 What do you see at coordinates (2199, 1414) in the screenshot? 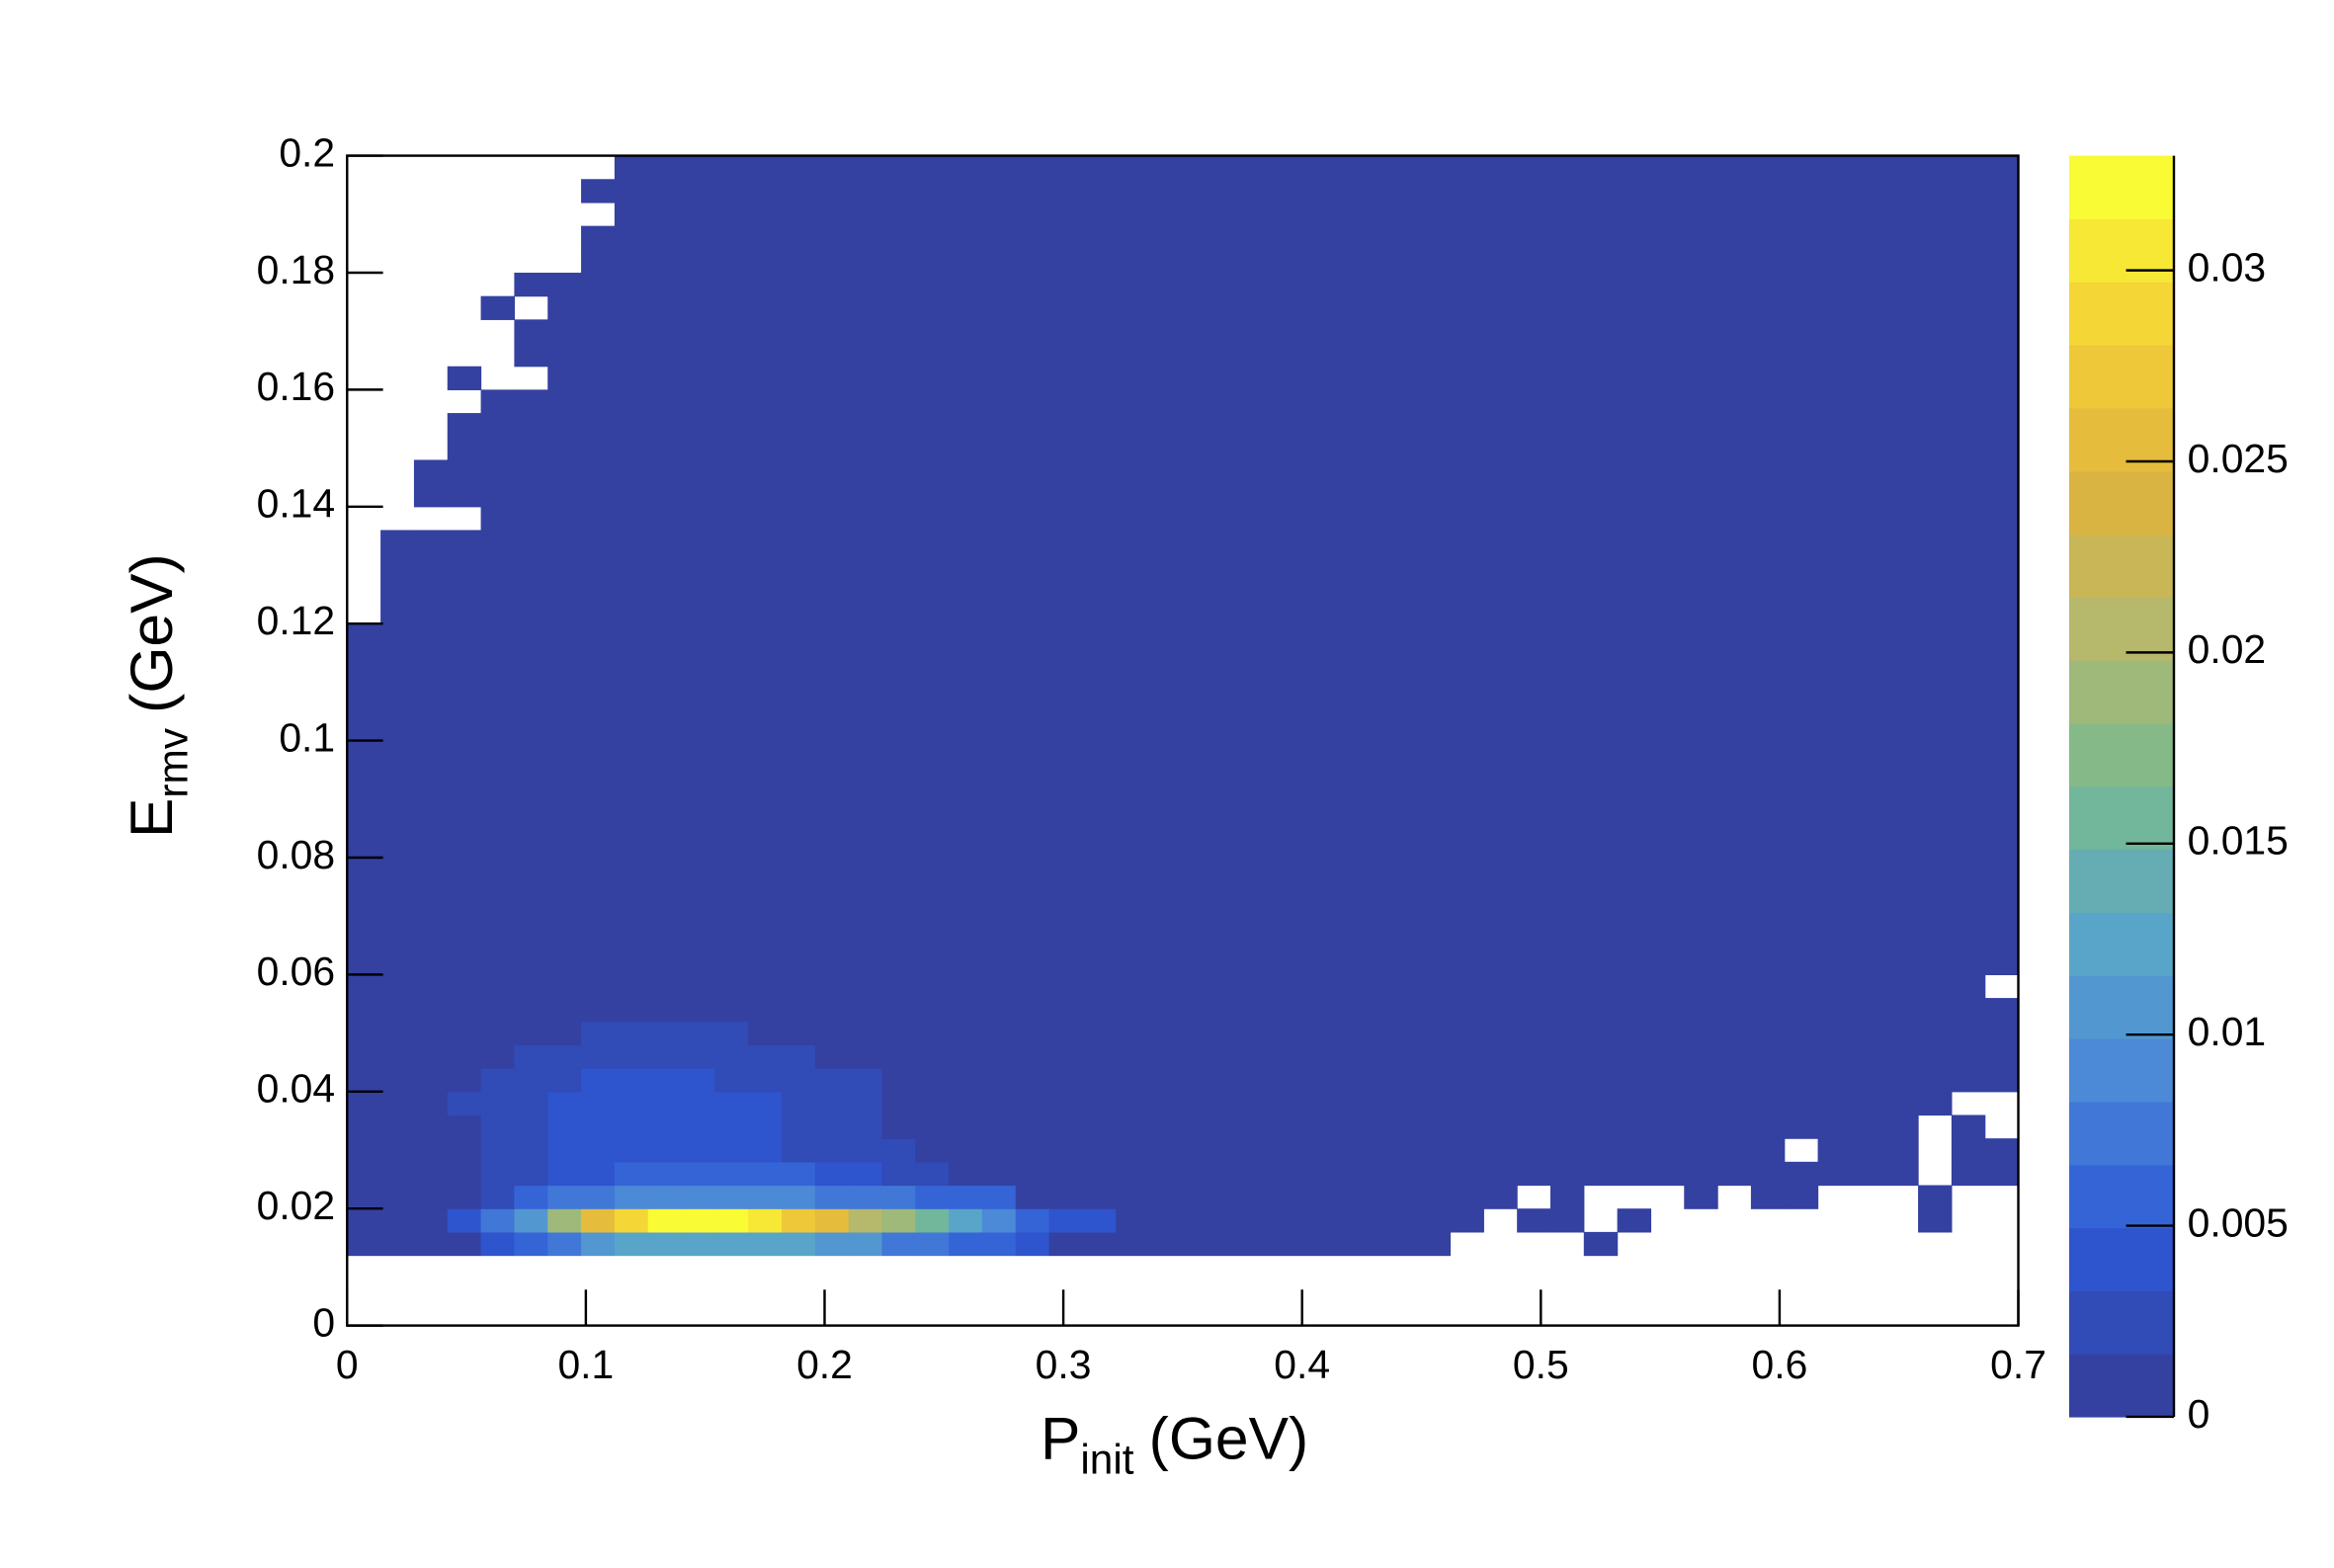
I see `colorbar-tick-label: 0` at bounding box center [2199, 1414].